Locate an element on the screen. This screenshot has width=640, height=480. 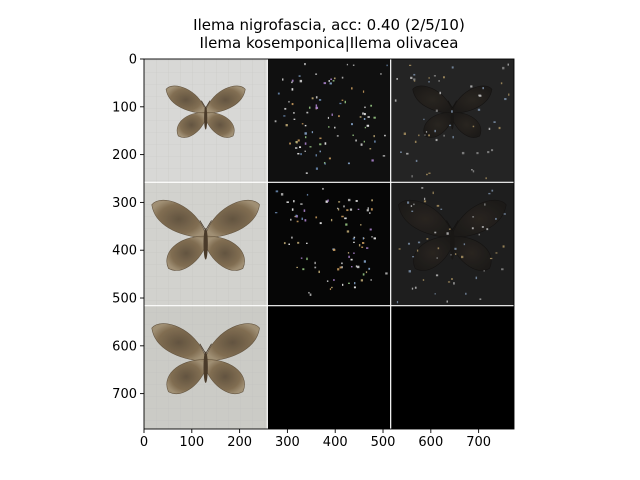
y-tick-label: 100 is located at coordinates (124, 107).